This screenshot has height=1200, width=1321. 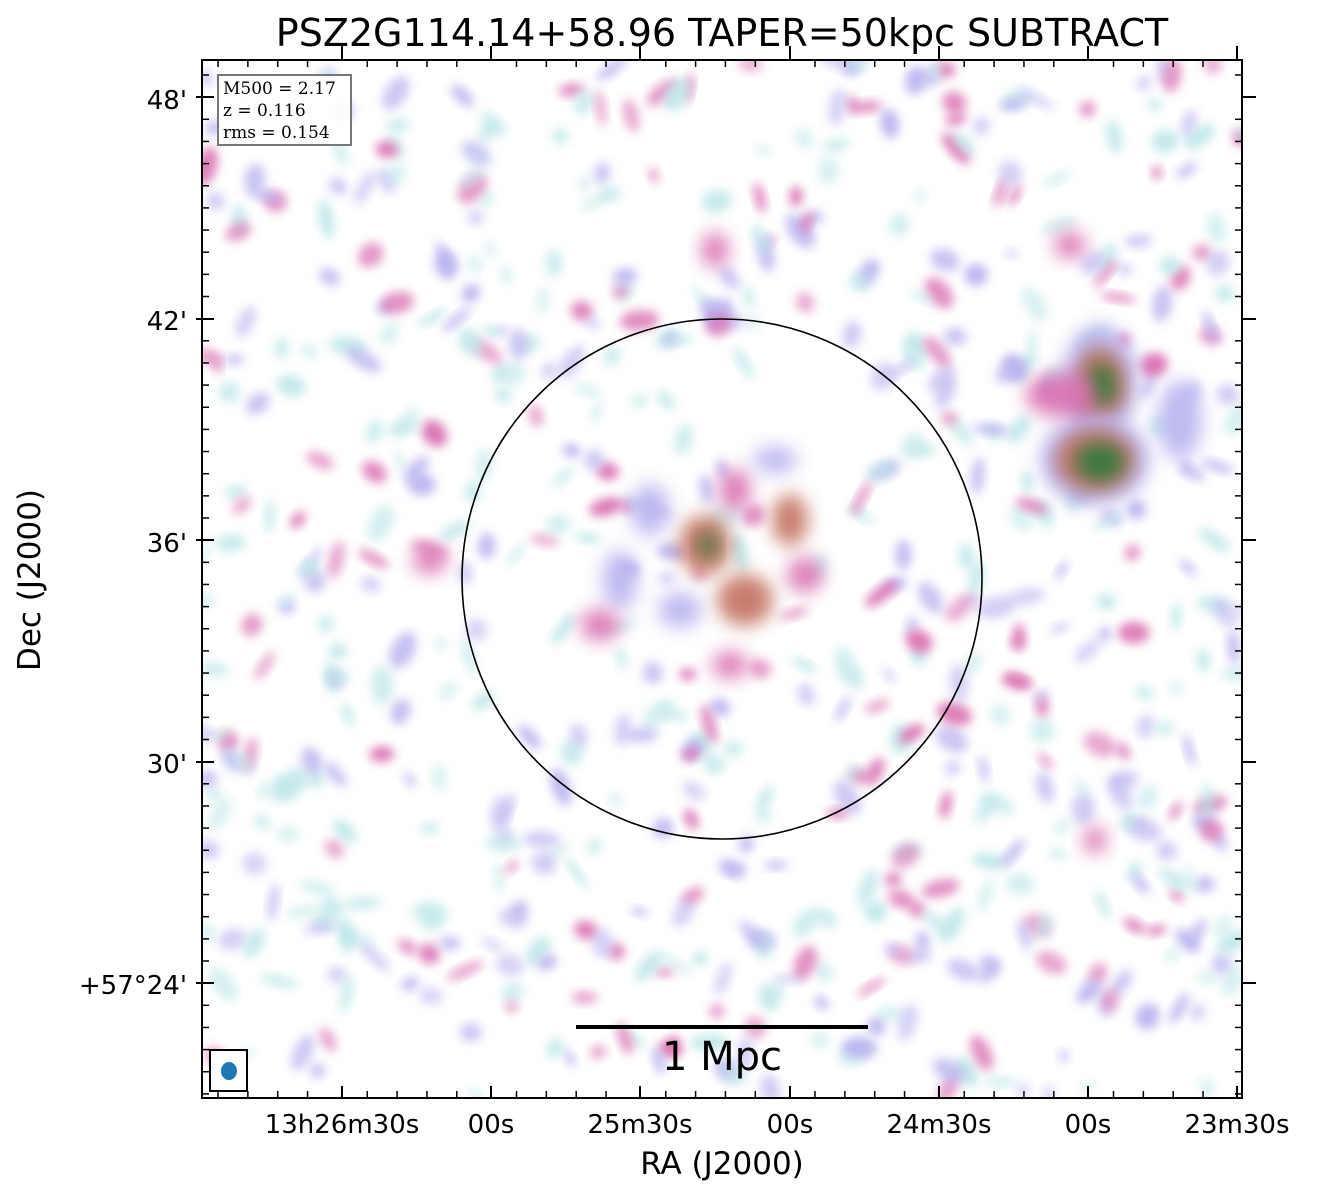 What do you see at coordinates (722, 1164) in the screenshot?
I see `x-axis-label: RA (J2000)` at bounding box center [722, 1164].